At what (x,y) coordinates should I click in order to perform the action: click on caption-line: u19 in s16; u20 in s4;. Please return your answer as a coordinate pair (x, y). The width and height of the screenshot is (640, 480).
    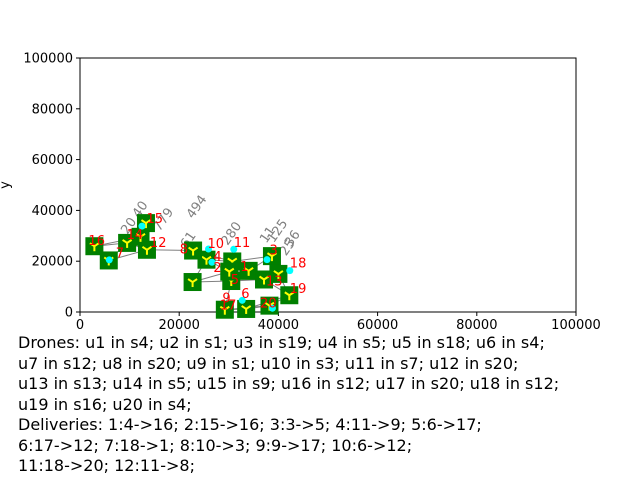
    Looking at the image, I should click on (105, 404).